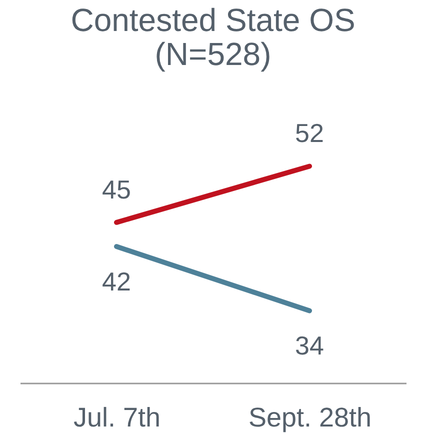  Describe the element at coordinates (117, 417) in the screenshot. I see `x-tick-label: Jul. 7th` at that location.